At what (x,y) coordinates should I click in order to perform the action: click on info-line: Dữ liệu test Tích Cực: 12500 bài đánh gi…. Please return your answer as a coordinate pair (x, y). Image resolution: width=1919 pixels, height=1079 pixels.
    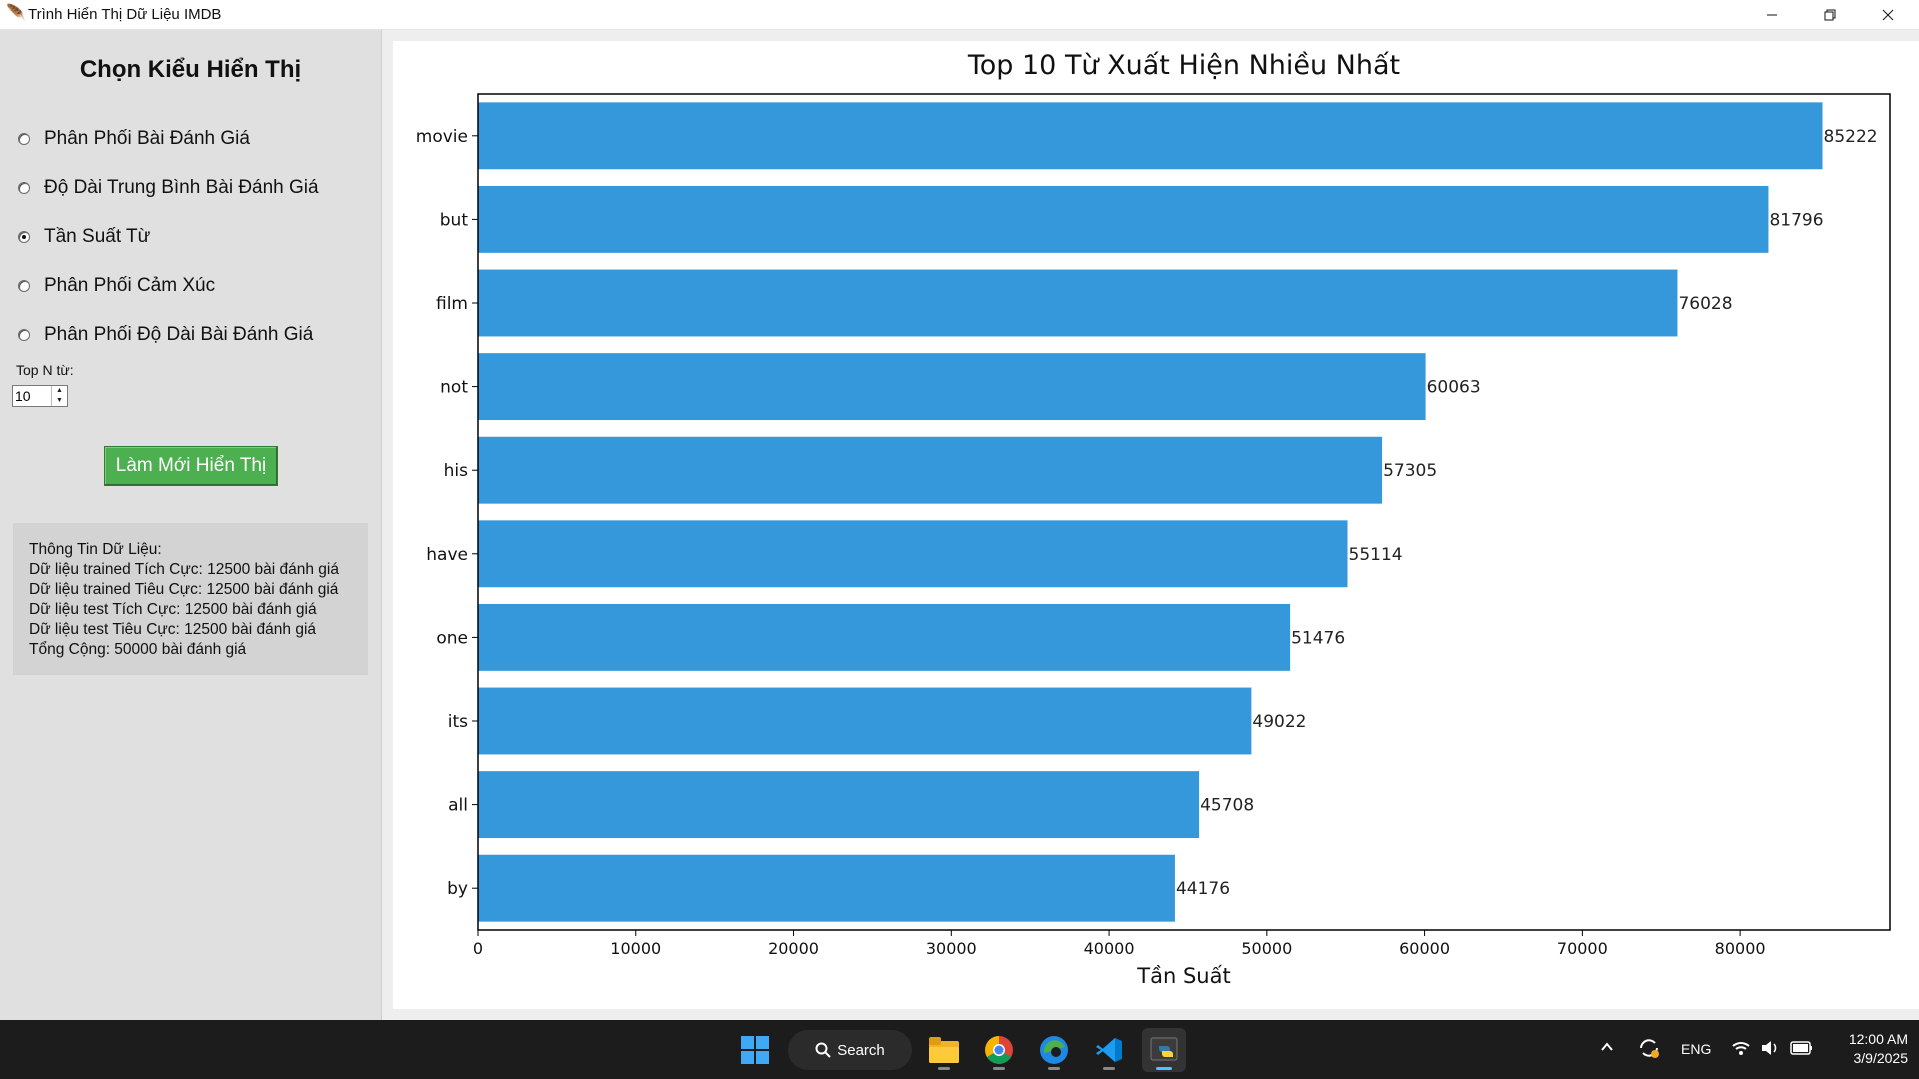
    Looking at the image, I should click on (173, 609).